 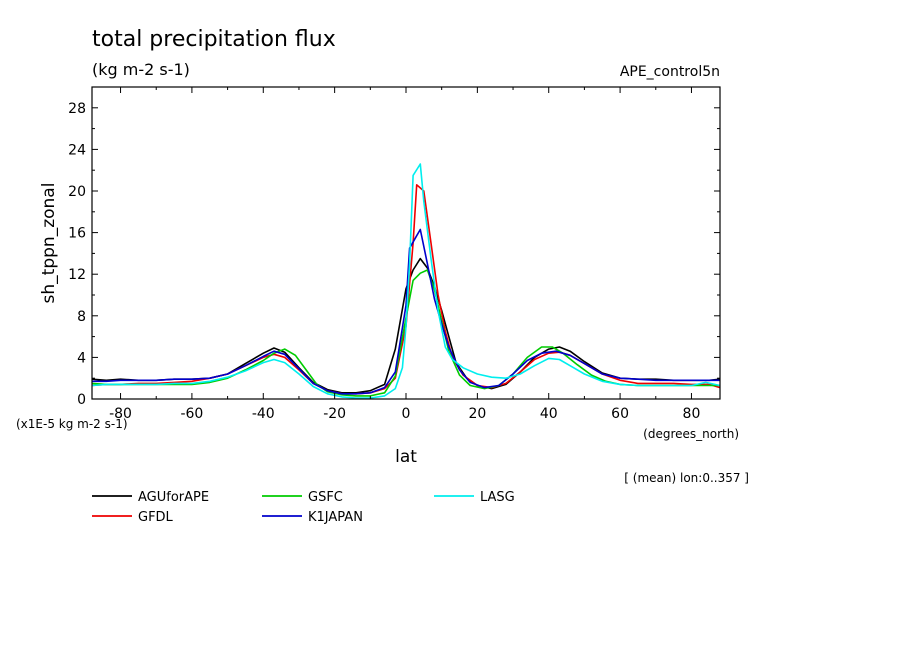 What do you see at coordinates (81, 400) in the screenshot?
I see `y-tick-label: 0` at bounding box center [81, 400].